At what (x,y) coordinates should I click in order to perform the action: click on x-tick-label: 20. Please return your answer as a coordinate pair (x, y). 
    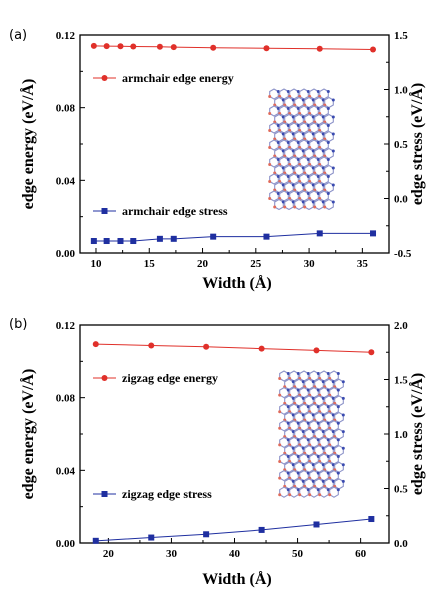
    Looking at the image, I should click on (203, 264).